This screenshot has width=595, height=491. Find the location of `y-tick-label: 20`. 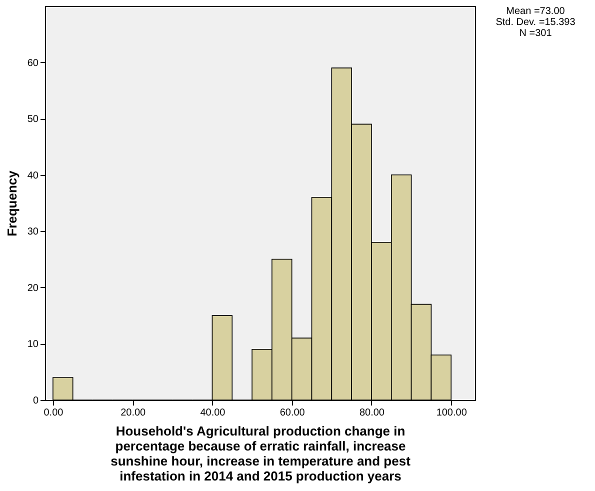

y-tick-label: 20 is located at coordinates (33, 288).